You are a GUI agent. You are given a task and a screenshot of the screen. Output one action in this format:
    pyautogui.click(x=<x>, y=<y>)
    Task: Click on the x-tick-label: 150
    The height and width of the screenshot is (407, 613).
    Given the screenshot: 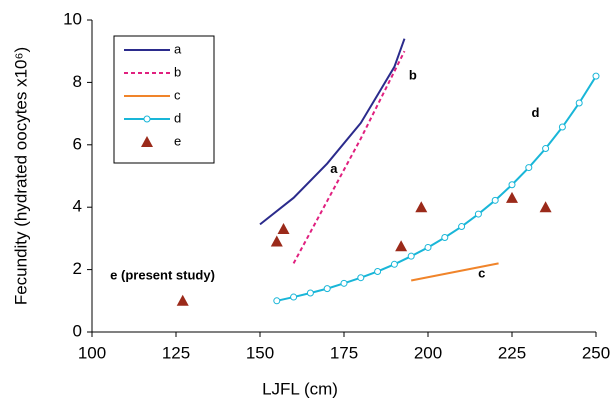 What is the action you would take?
    pyautogui.click(x=260, y=352)
    